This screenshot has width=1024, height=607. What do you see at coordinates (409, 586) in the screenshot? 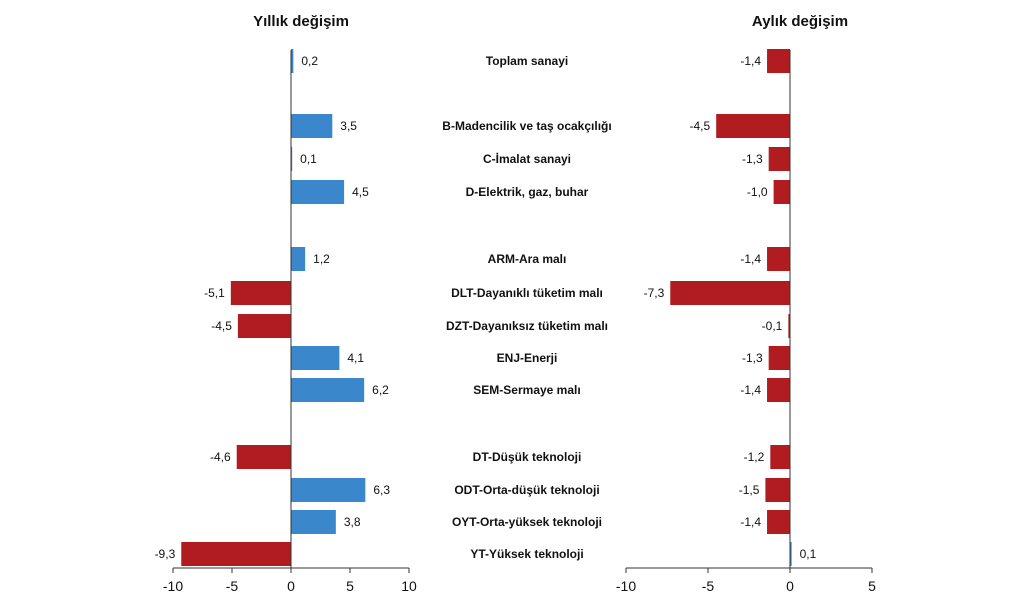
I see `x-tick-label: 10` at bounding box center [409, 586].